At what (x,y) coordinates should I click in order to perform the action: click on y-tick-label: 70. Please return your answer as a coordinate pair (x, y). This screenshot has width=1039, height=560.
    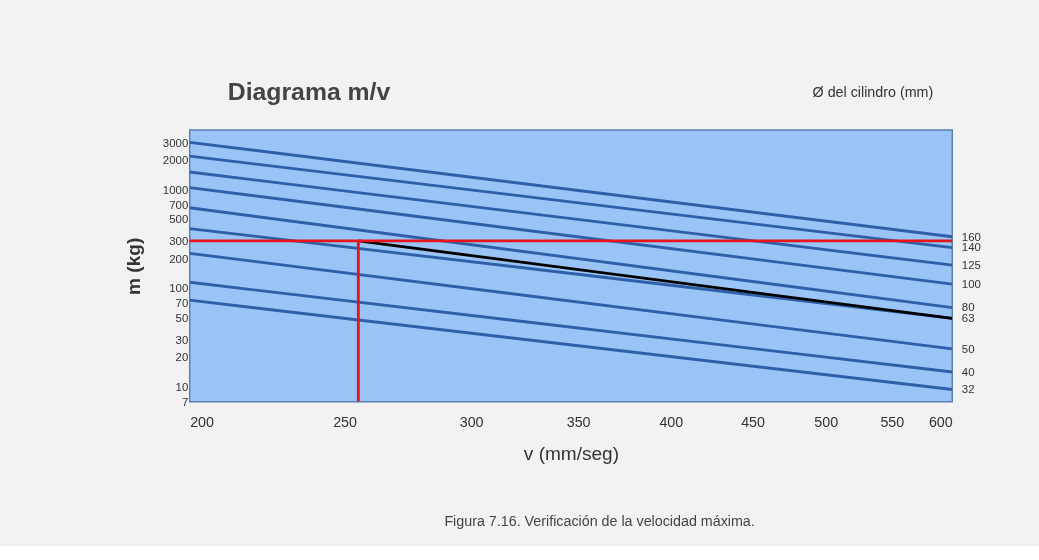
    Looking at the image, I should click on (182, 303).